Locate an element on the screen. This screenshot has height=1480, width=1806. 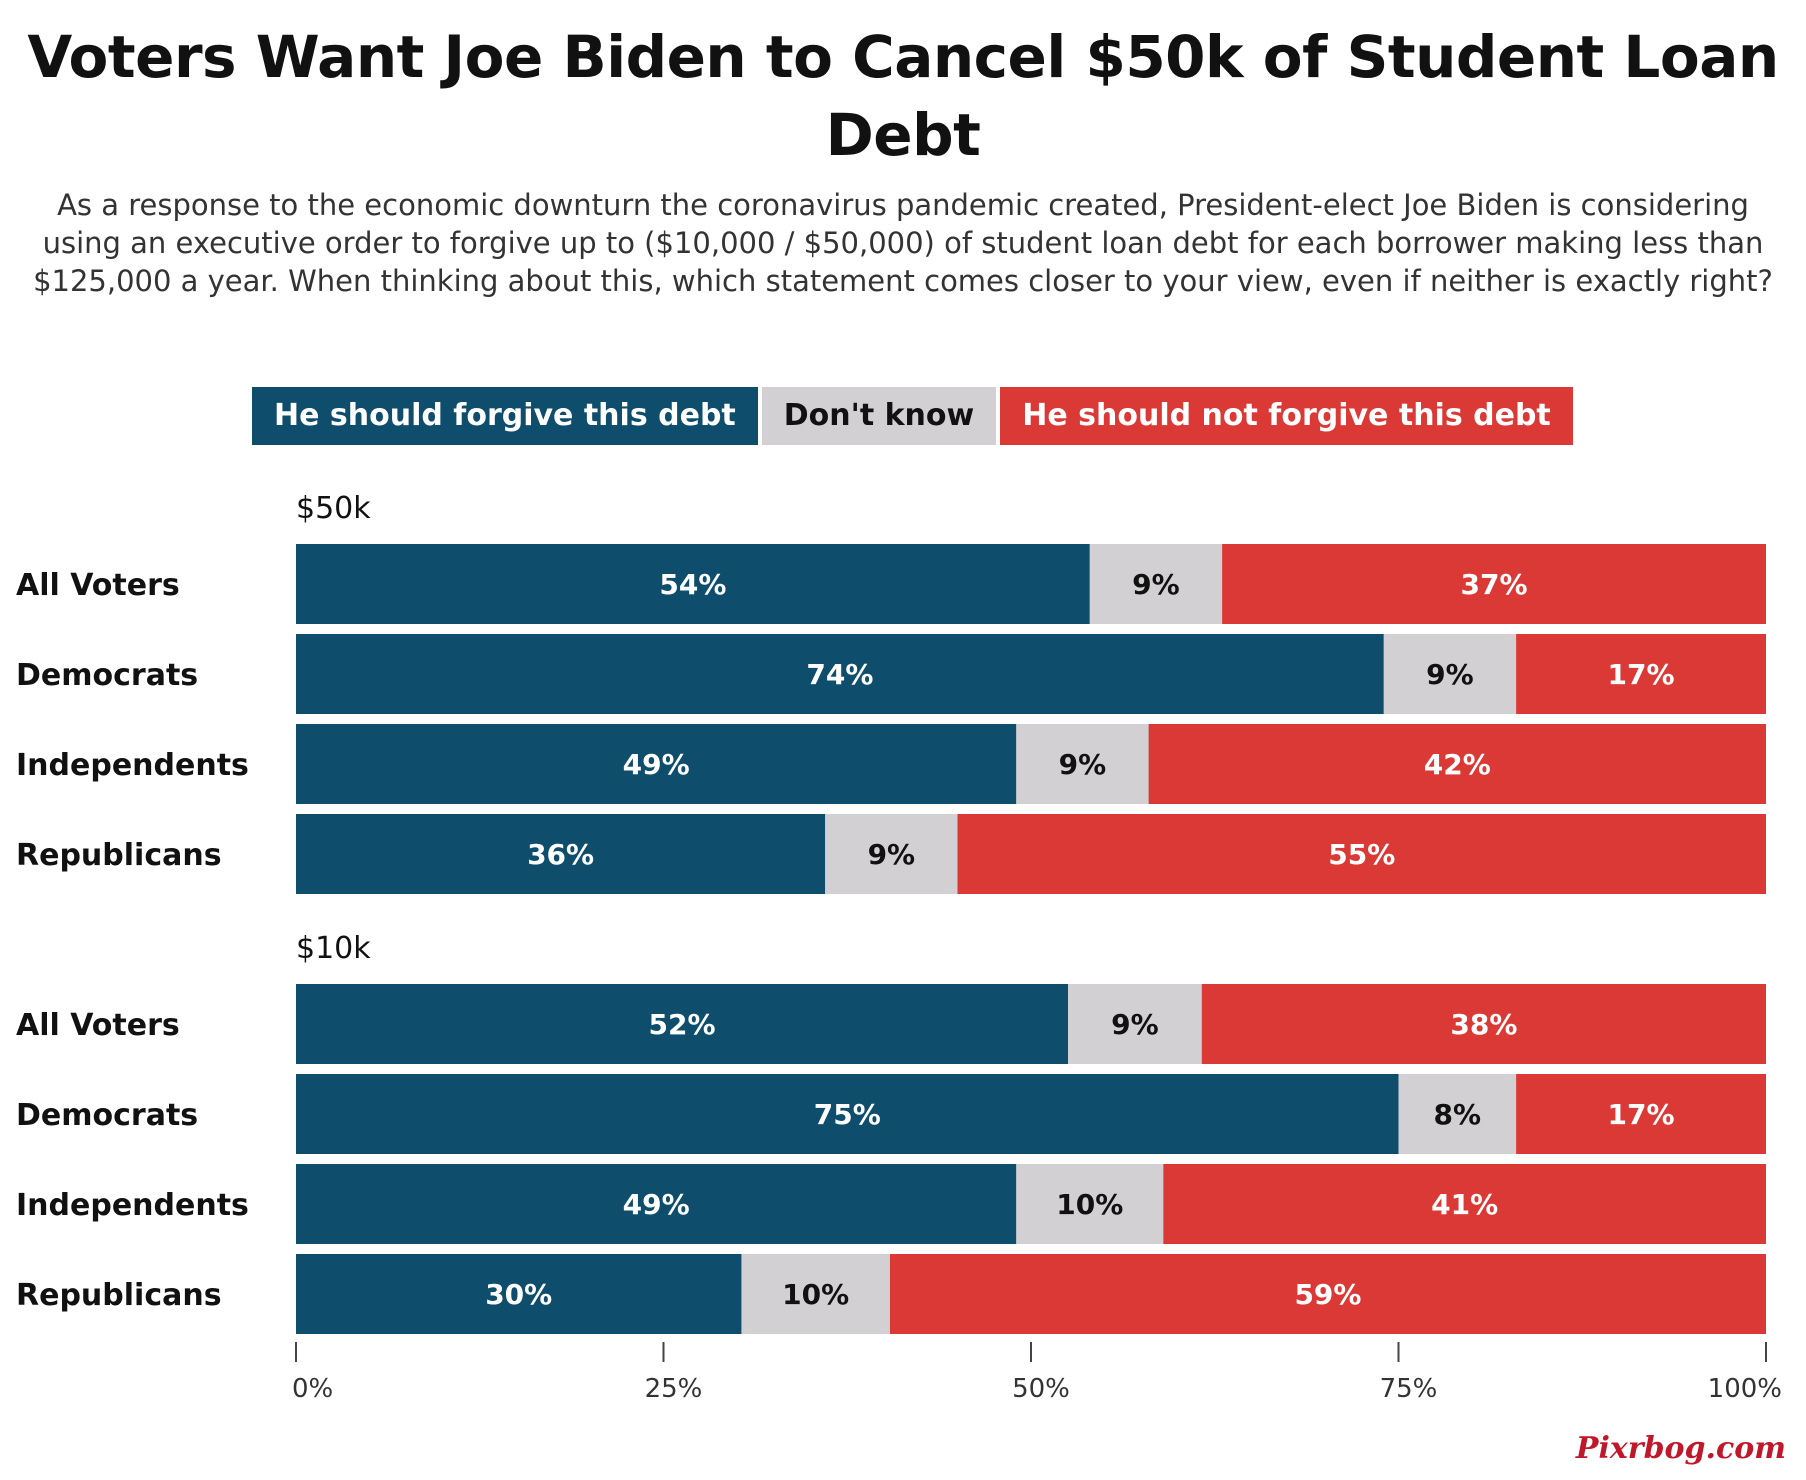
data-label: 41% is located at coordinates (1464, 1204).